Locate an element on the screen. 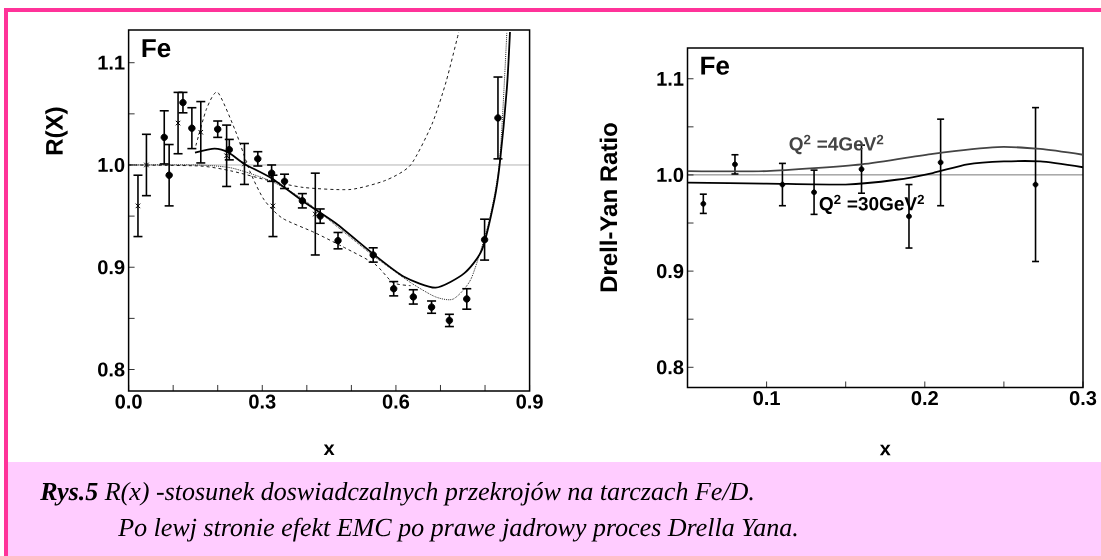  text: Po lewj stronie efekt EMC po prawe jadrowy proces Drella Yana. is located at coordinates (457, 529).